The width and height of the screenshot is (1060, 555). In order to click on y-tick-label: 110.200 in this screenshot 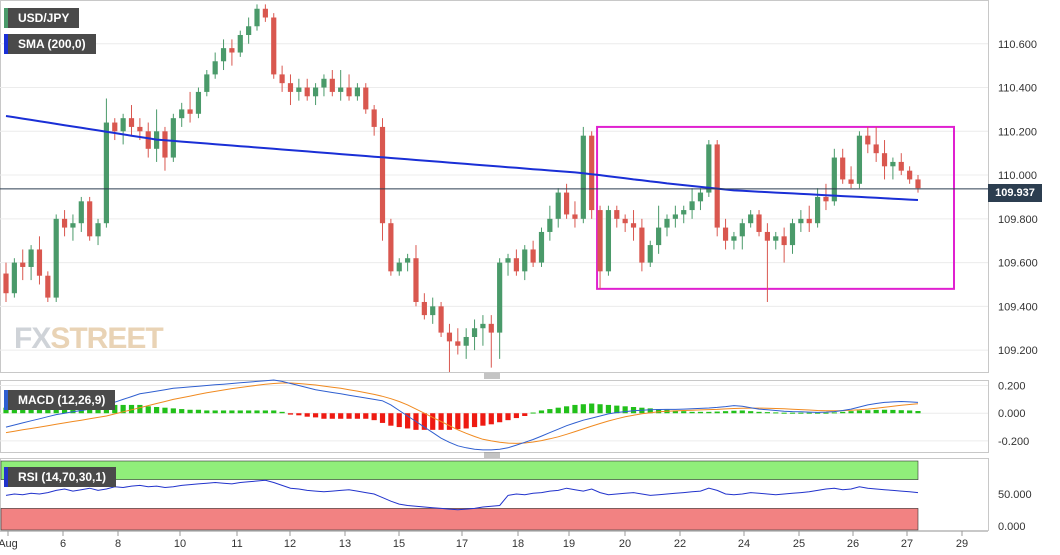, I will do `click(1017, 132)`.